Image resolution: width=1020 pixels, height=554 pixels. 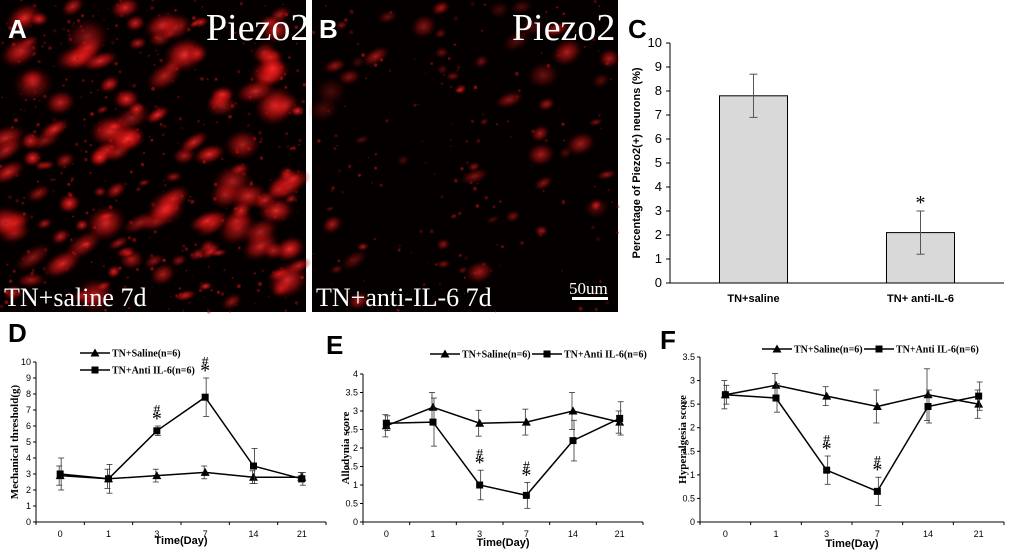 What do you see at coordinates (668, 340) in the screenshot?
I see `panel-letter: F` at bounding box center [668, 340].